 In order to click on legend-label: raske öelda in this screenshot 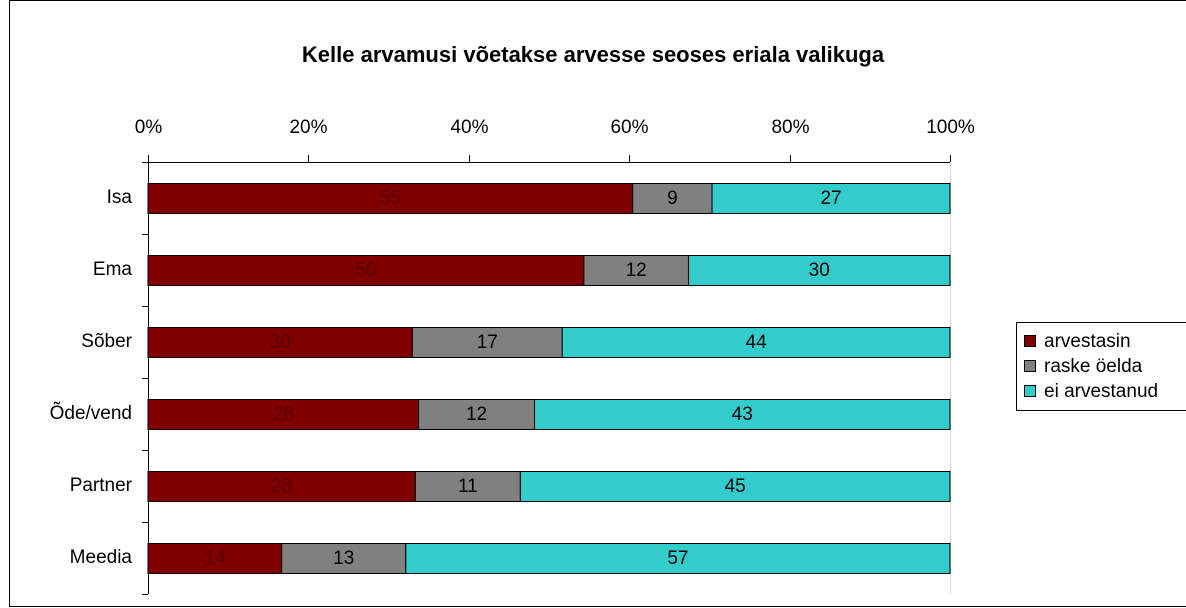, I will do `click(1093, 366)`.